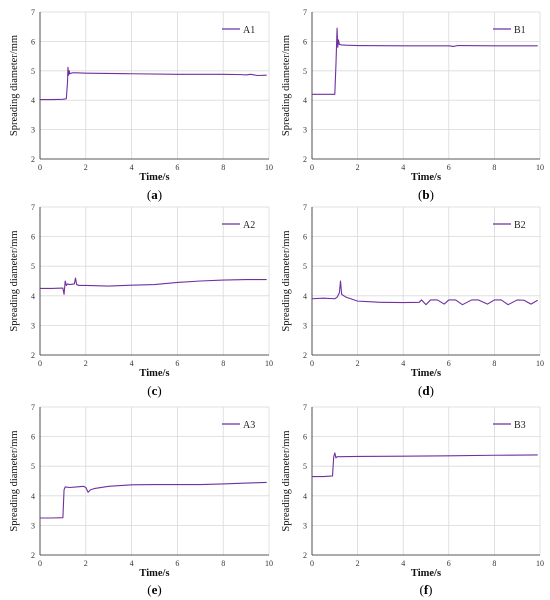 This screenshot has height=600, width=550. I want to click on legend-label: B2, so click(520, 225).